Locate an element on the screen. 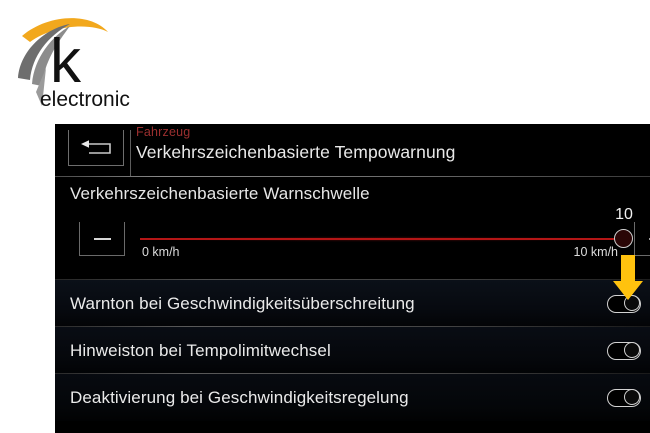 This screenshot has width=650, height=433. slider-handle is located at coordinates (623, 238).